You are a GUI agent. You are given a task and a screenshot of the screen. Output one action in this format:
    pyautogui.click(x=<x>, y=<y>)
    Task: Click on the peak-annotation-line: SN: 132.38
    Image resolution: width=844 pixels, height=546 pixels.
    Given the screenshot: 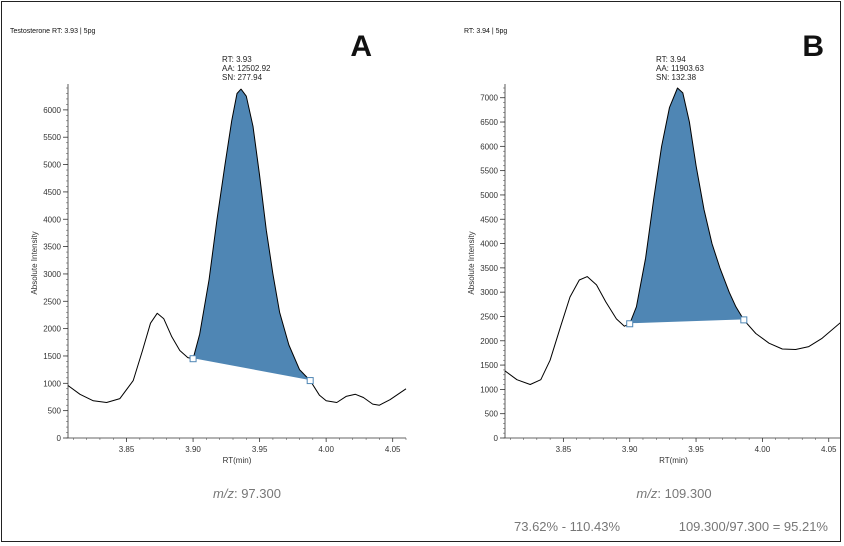 What is the action you would take?
    pyautogui.click(x=676, y=77)
    